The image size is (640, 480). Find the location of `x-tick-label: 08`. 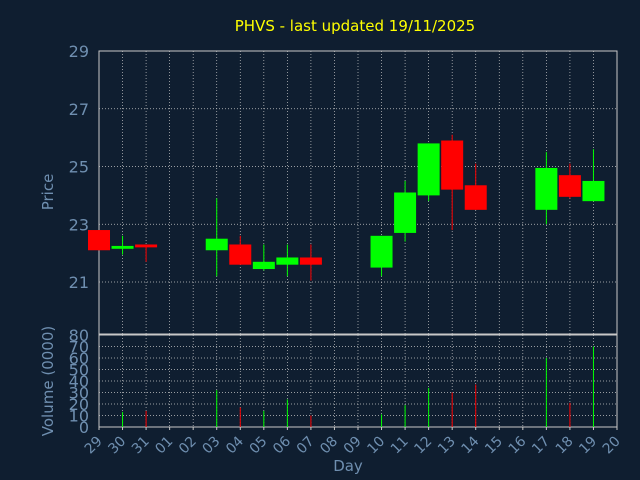

x-tick-label: 08 is located at coordinates (329, 445).